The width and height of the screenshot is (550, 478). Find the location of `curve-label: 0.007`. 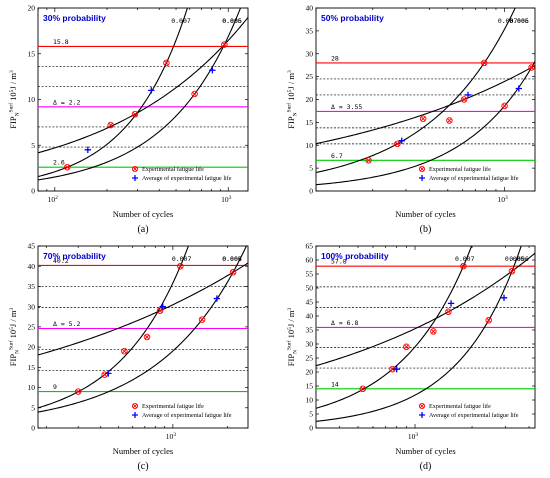

curve-label: 0.007 is located at coordinates (508, 21).